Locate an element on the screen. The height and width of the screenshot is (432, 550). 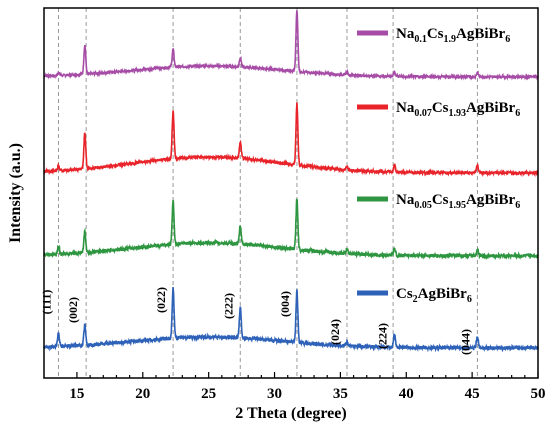
legend-label: Cs2AgBiBr6 is located at coordinates (434, 295).